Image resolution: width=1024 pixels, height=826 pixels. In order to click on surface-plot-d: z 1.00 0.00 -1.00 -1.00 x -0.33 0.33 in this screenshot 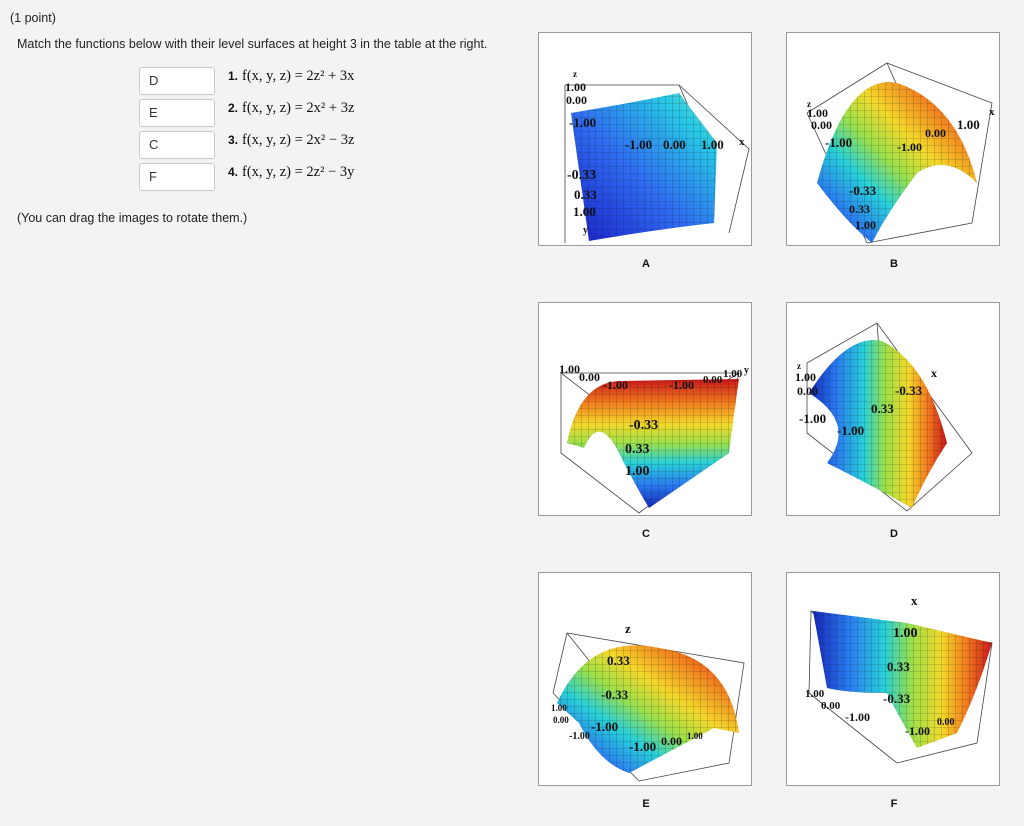, I will do `click(893, 409)`.